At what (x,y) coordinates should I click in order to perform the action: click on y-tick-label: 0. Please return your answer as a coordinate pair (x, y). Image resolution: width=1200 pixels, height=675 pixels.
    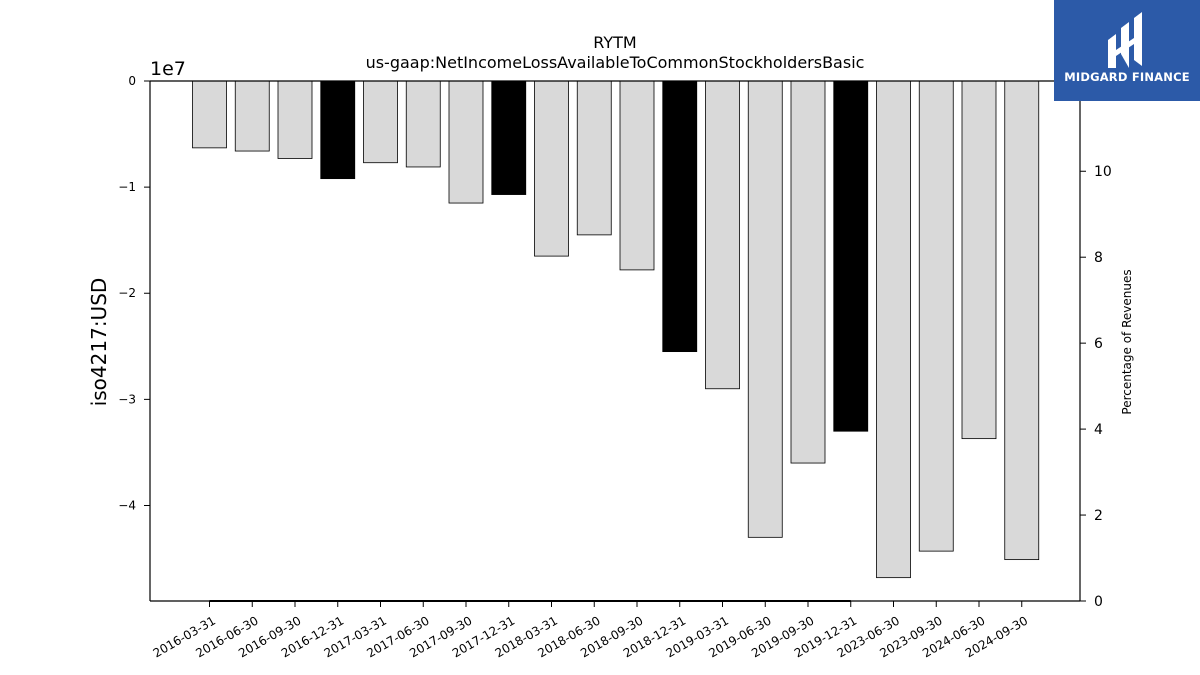
    Looking at the image, I should click on (132, 81).